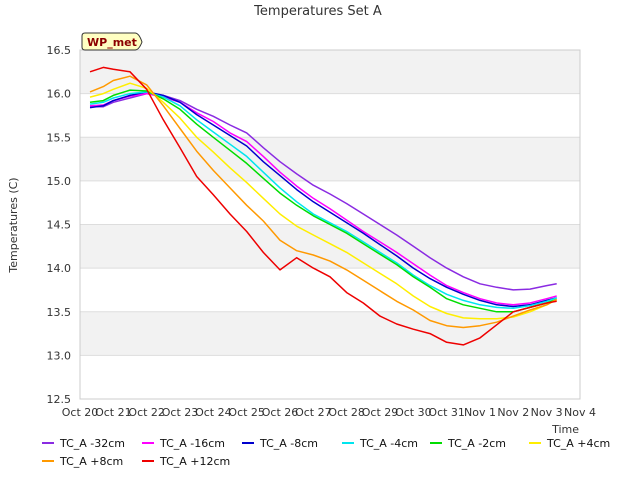  I want to click on x-tick-label: Oct 30, so click(413, 412).